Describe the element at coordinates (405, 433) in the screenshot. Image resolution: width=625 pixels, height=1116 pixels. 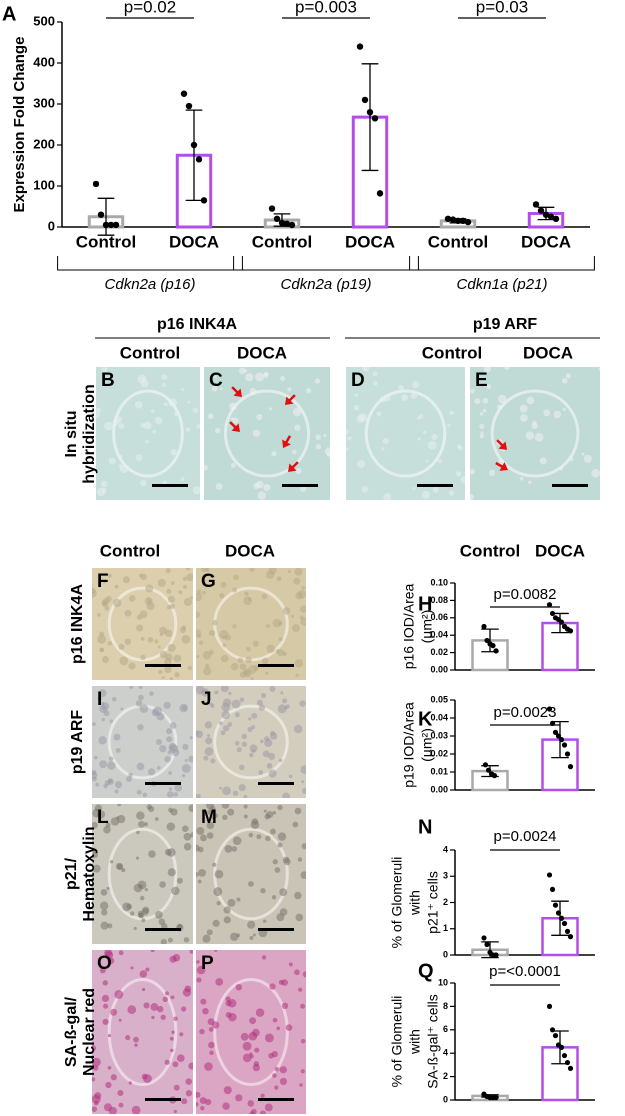
I see `micrograph: D` at that location.